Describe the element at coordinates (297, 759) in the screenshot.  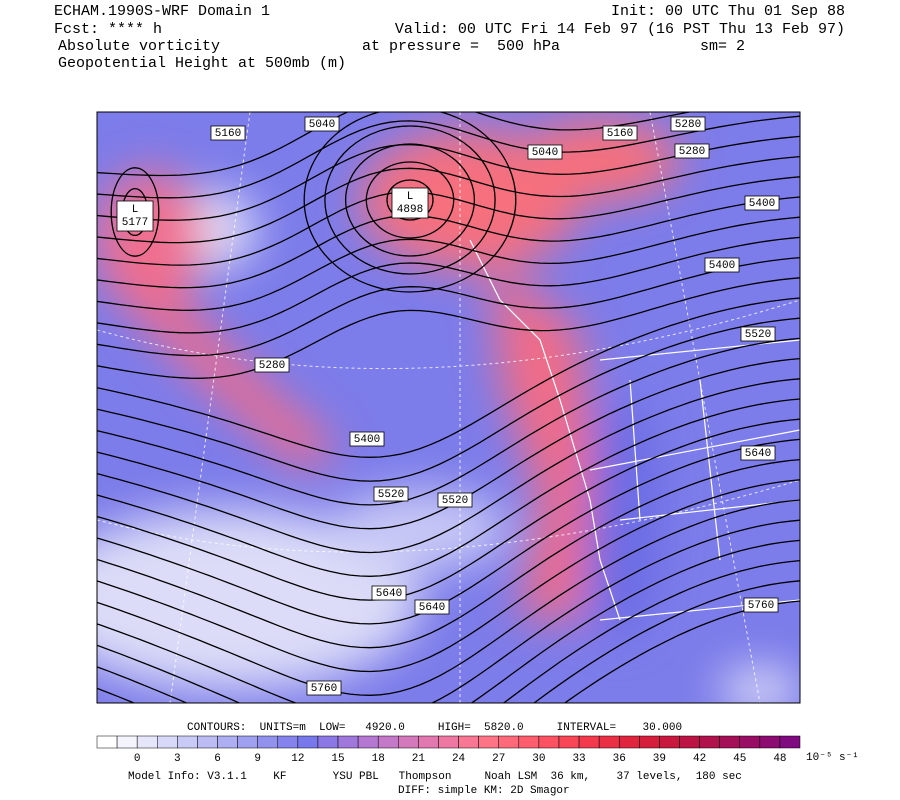
I see `colorbar-tick-label: 12` at that location.